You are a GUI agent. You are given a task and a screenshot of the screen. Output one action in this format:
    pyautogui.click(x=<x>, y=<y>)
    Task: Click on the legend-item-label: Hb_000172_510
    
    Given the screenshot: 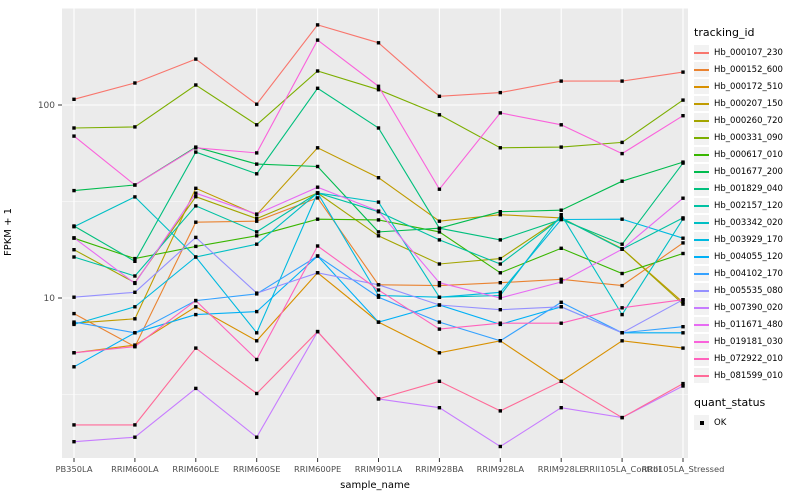 What is the action you would take?
    pyautogui.click(x=748, y=86)
    